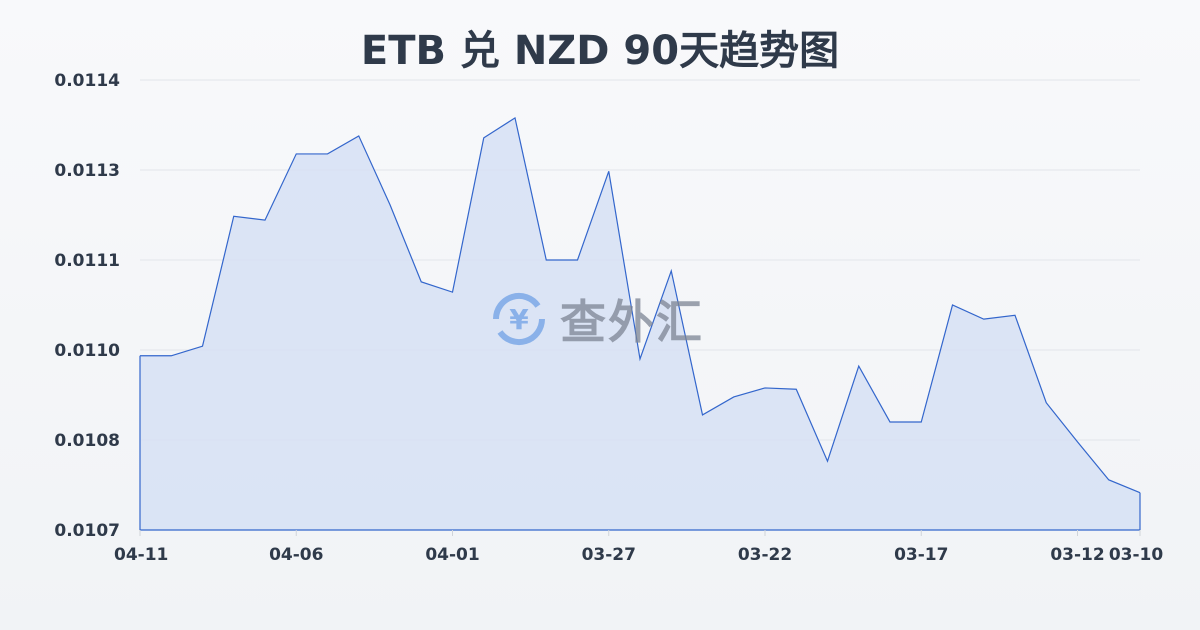 The width and height of the screenshot is (1200, 630). I want to click on y-tick-label: 0.0107, so click(87, 531).